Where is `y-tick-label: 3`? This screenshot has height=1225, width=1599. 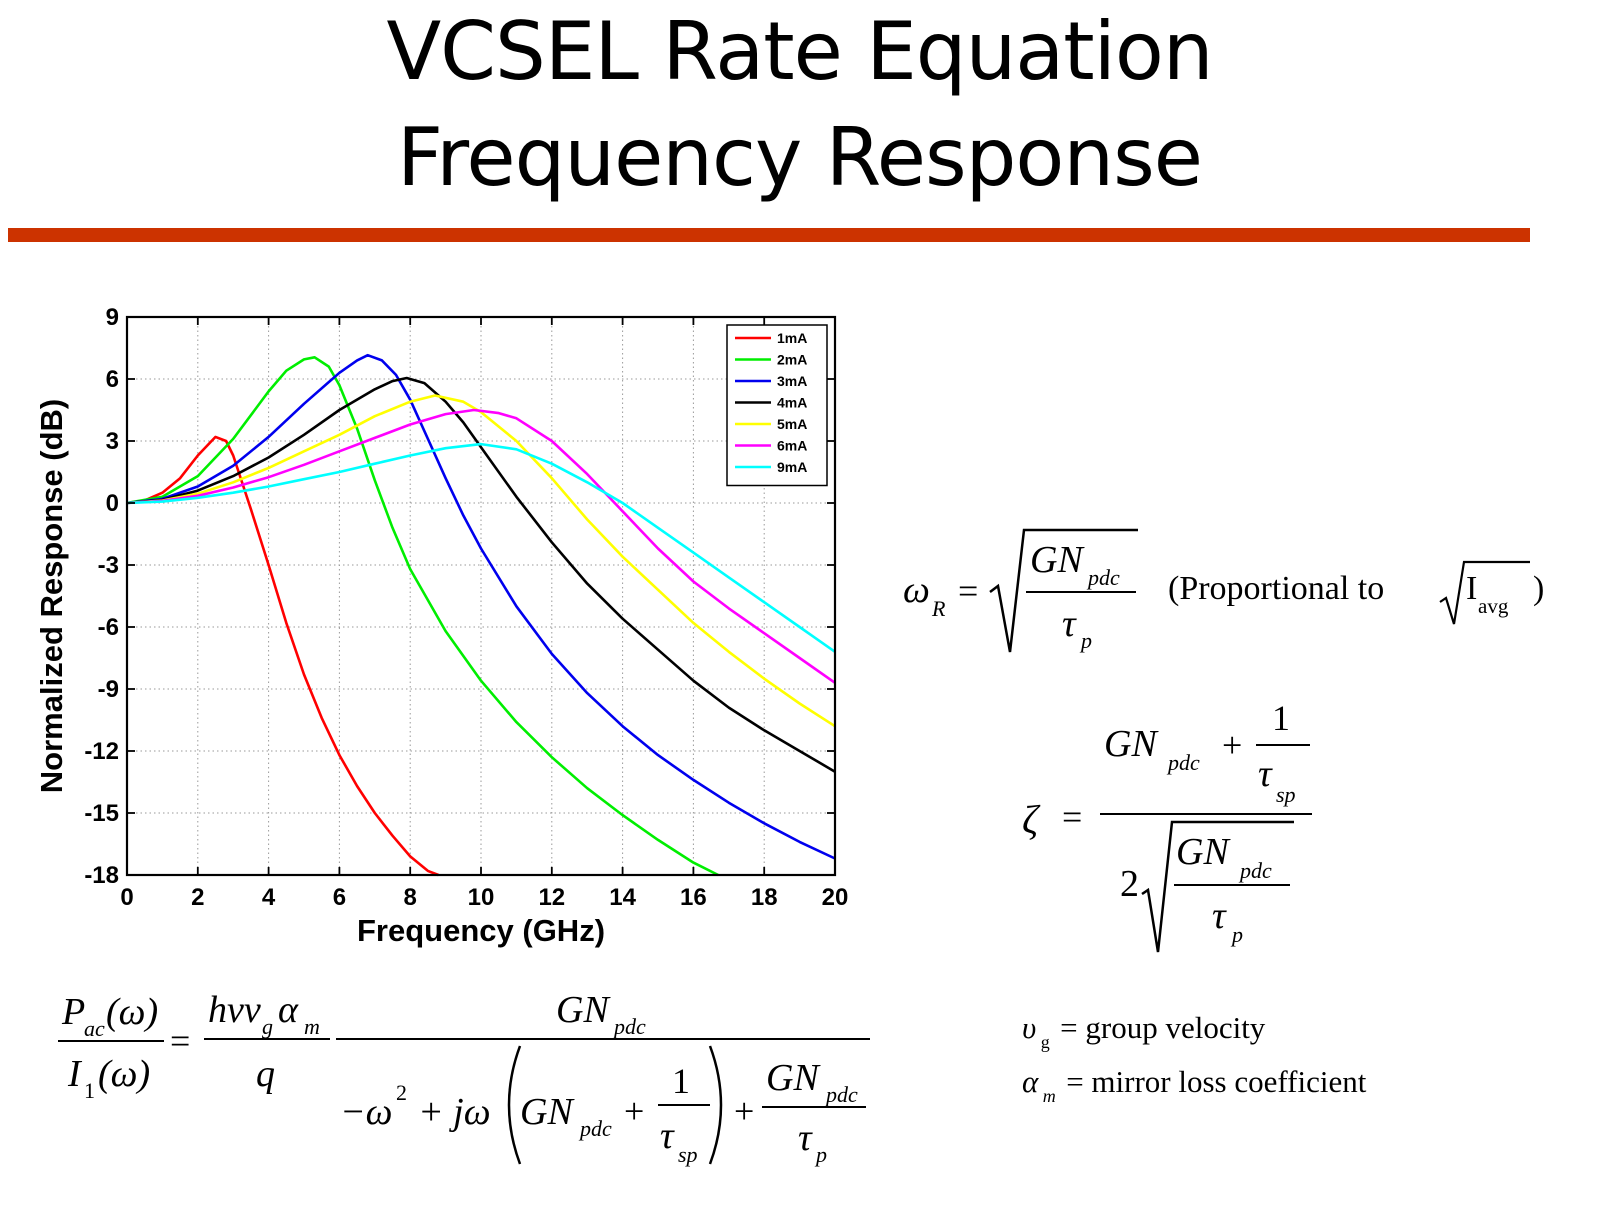
y-tick-label: 3 is located at coordinates (112, 441).